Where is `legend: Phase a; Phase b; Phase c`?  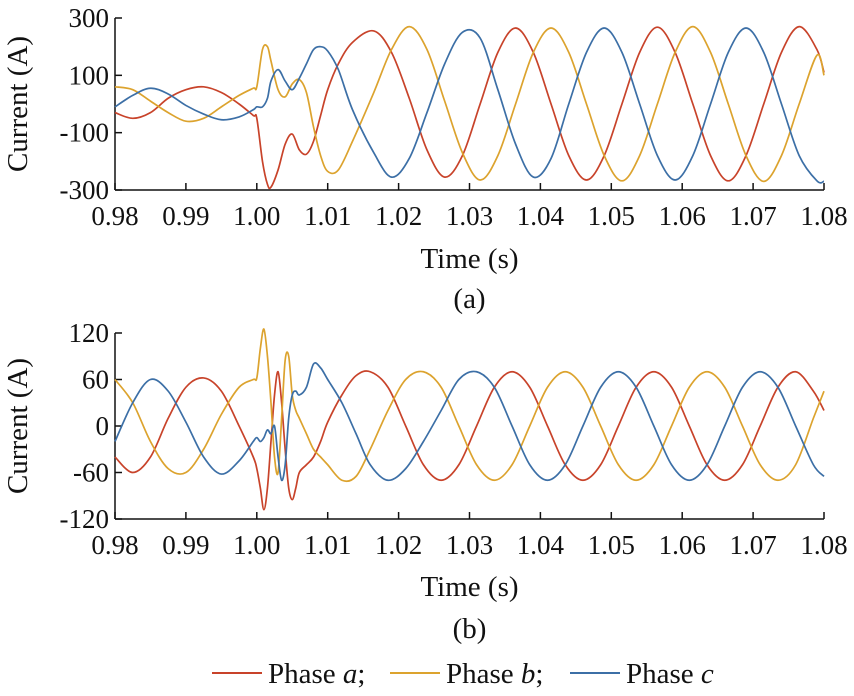 legend: Phase a; Phase b; Phase c is located at coordinates (463, 674).